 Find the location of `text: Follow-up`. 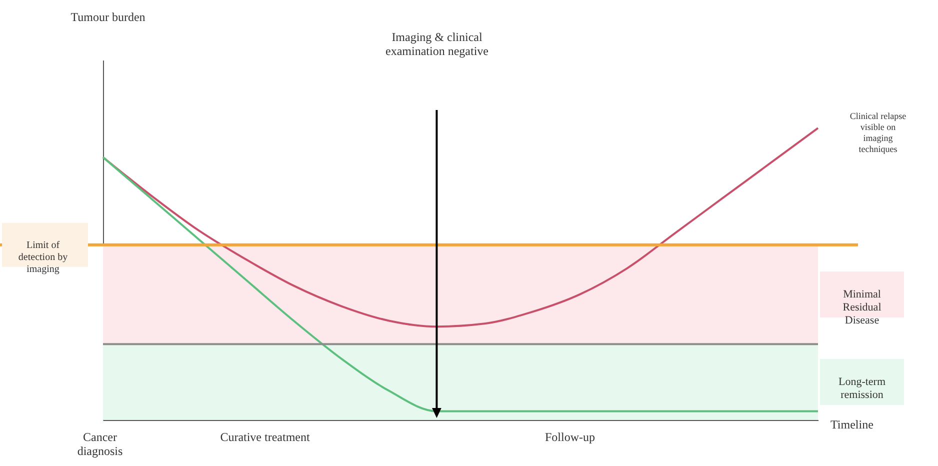

text: Follow-up is located at coordinates (570, 437).